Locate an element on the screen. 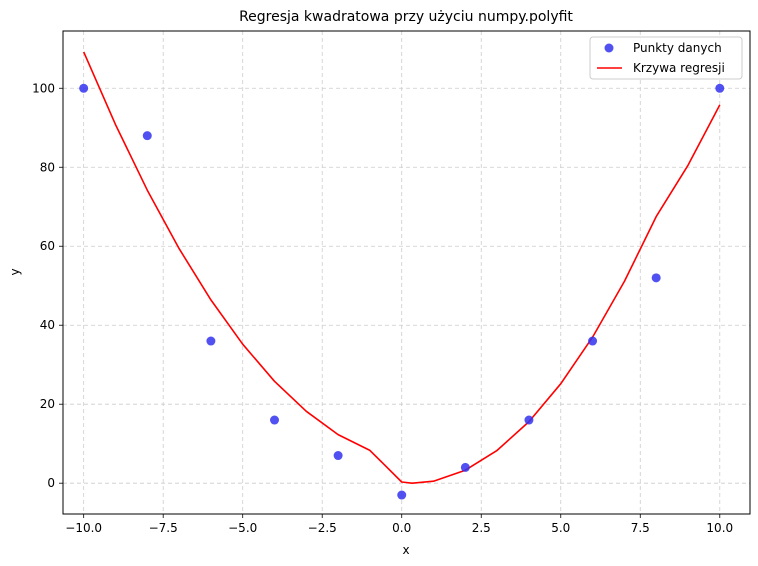 The width and height of the screenshot is (758, 566). y-axis-ticks: 0 20 40 60 80 100 is located at coordinates (47, 285).